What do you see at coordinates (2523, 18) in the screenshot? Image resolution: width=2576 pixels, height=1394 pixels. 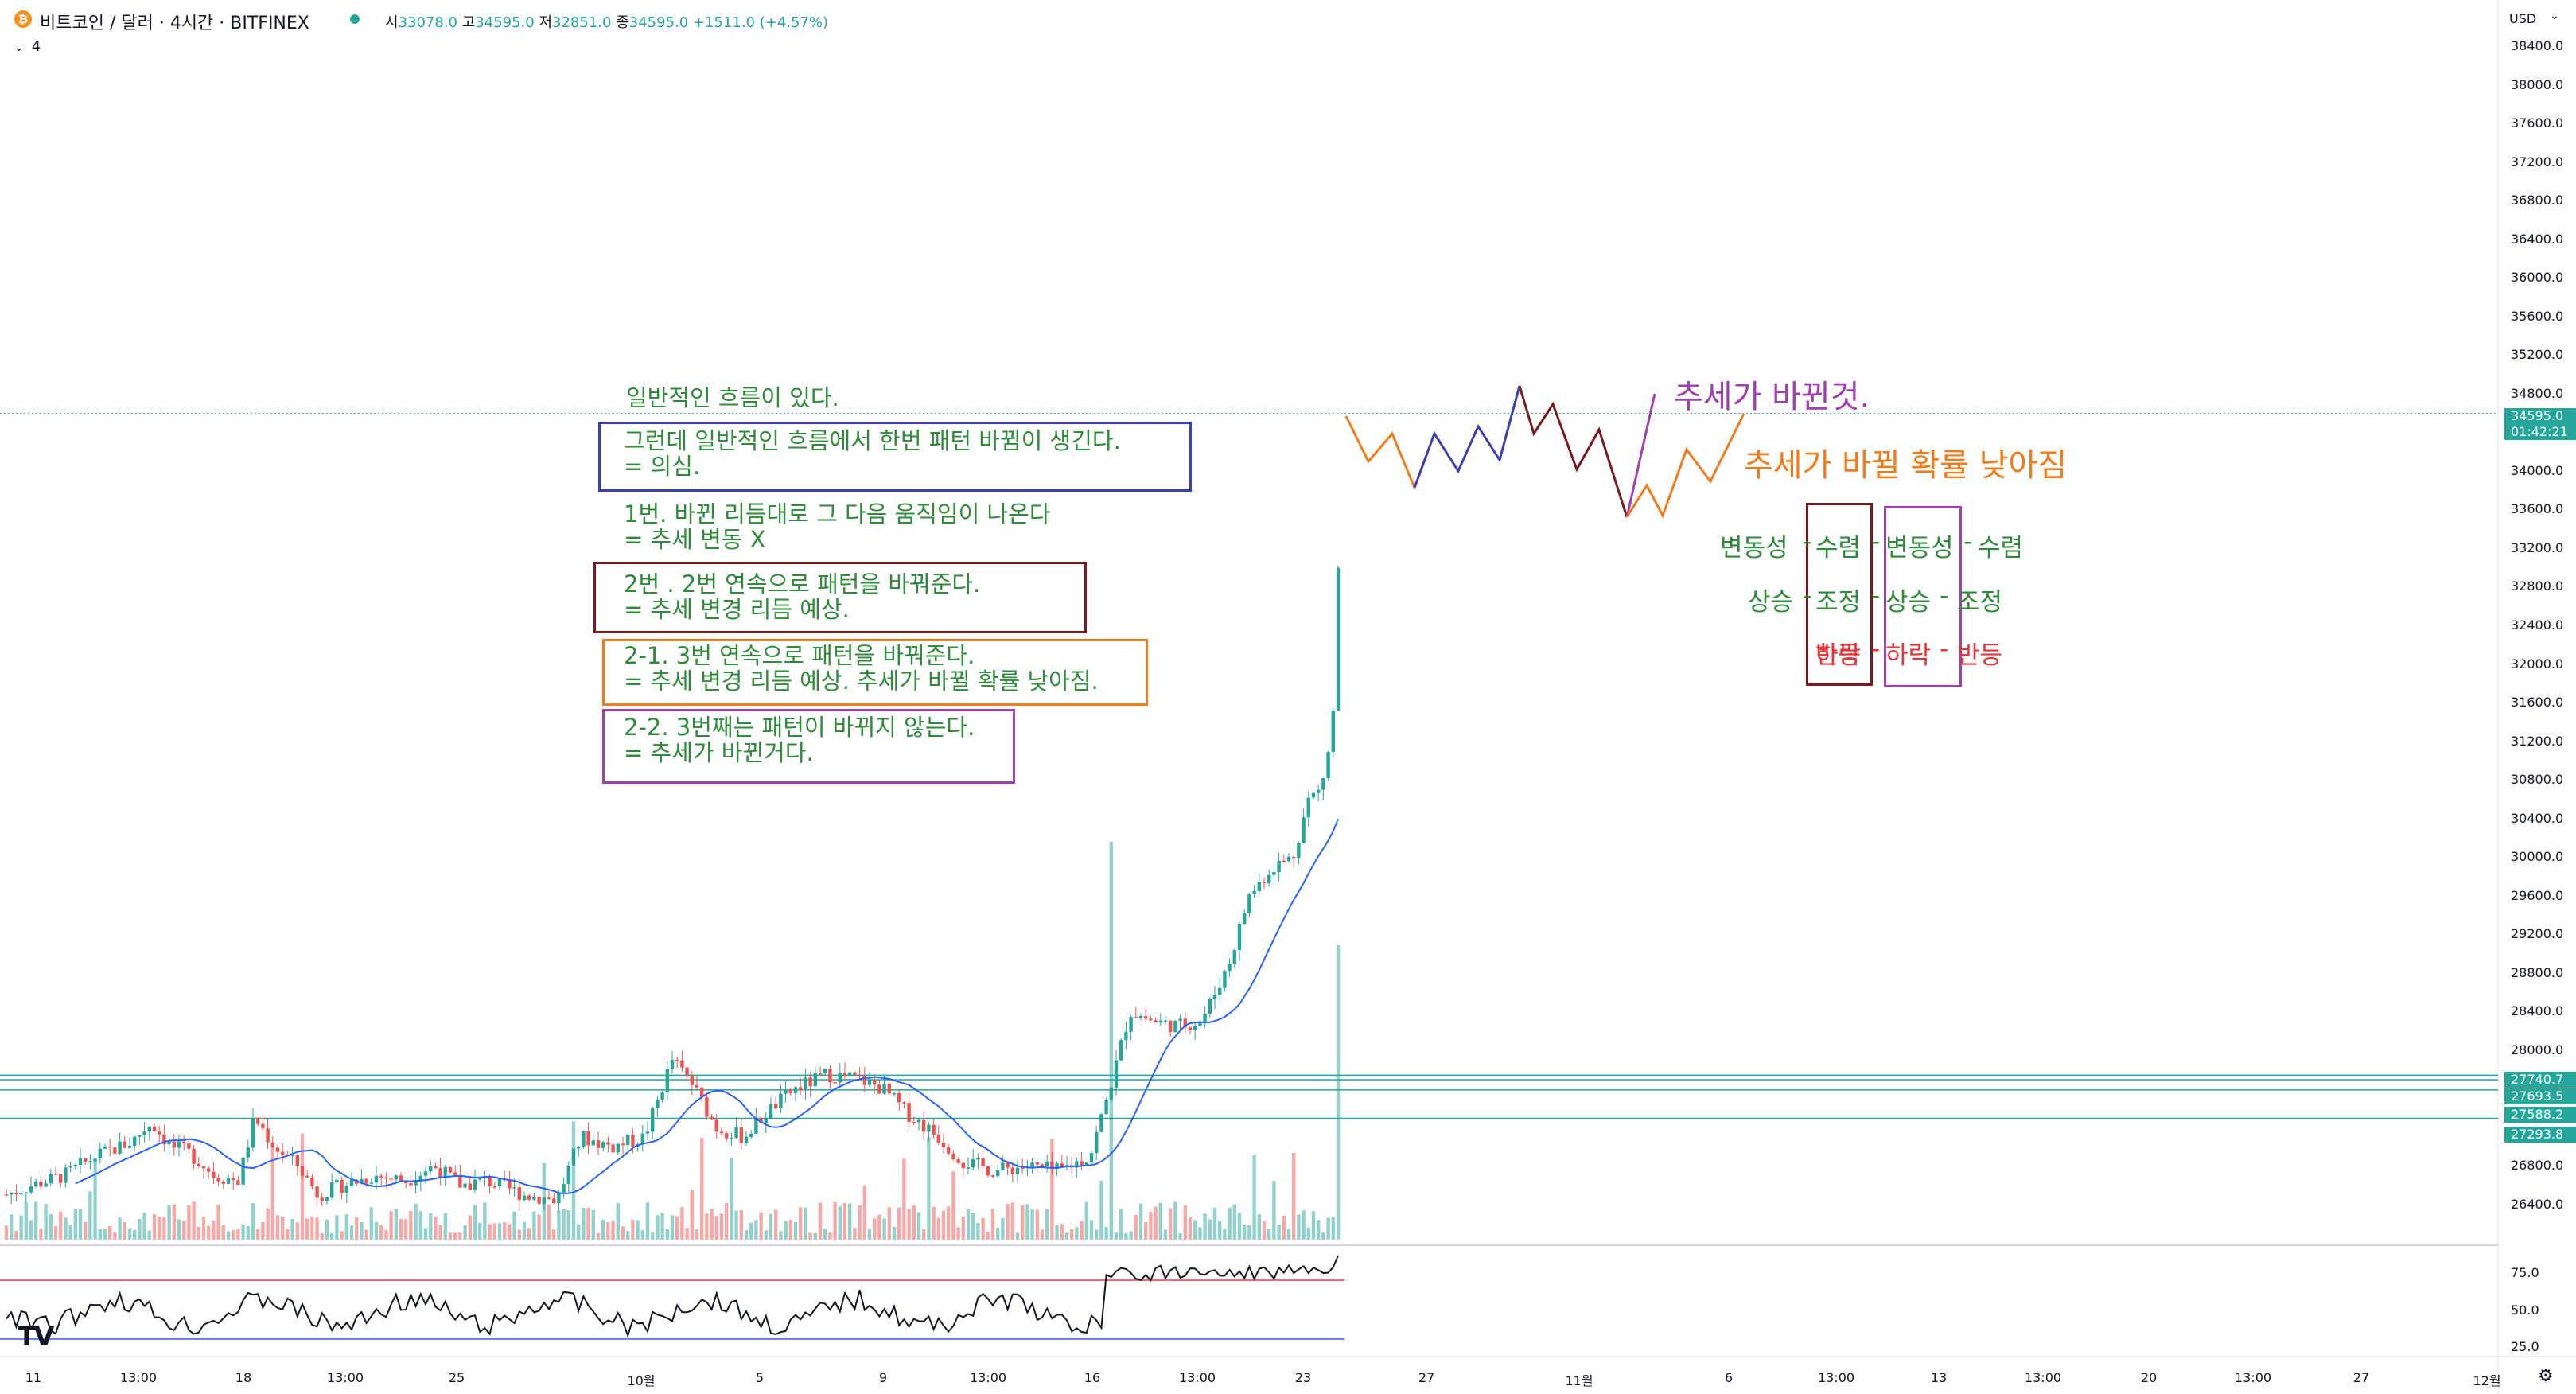 I see `currency-selector: USD` at bounding box center [2523, 18].